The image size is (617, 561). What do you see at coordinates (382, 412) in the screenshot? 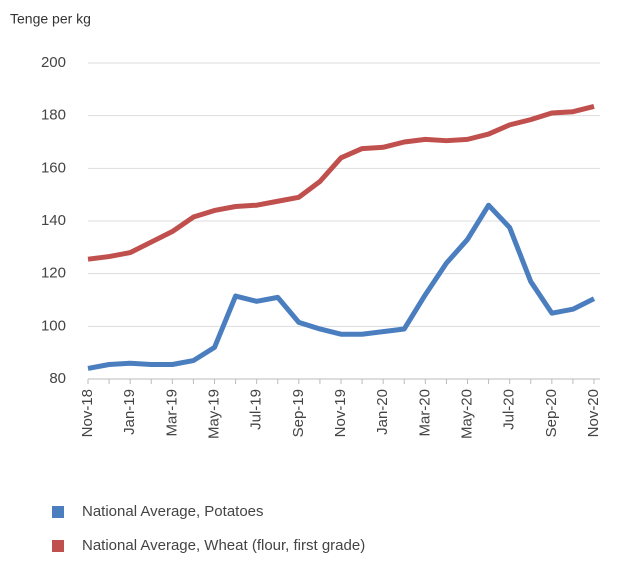
I see `x-tick-label: Jan-20` at bounding box center [382, 412].